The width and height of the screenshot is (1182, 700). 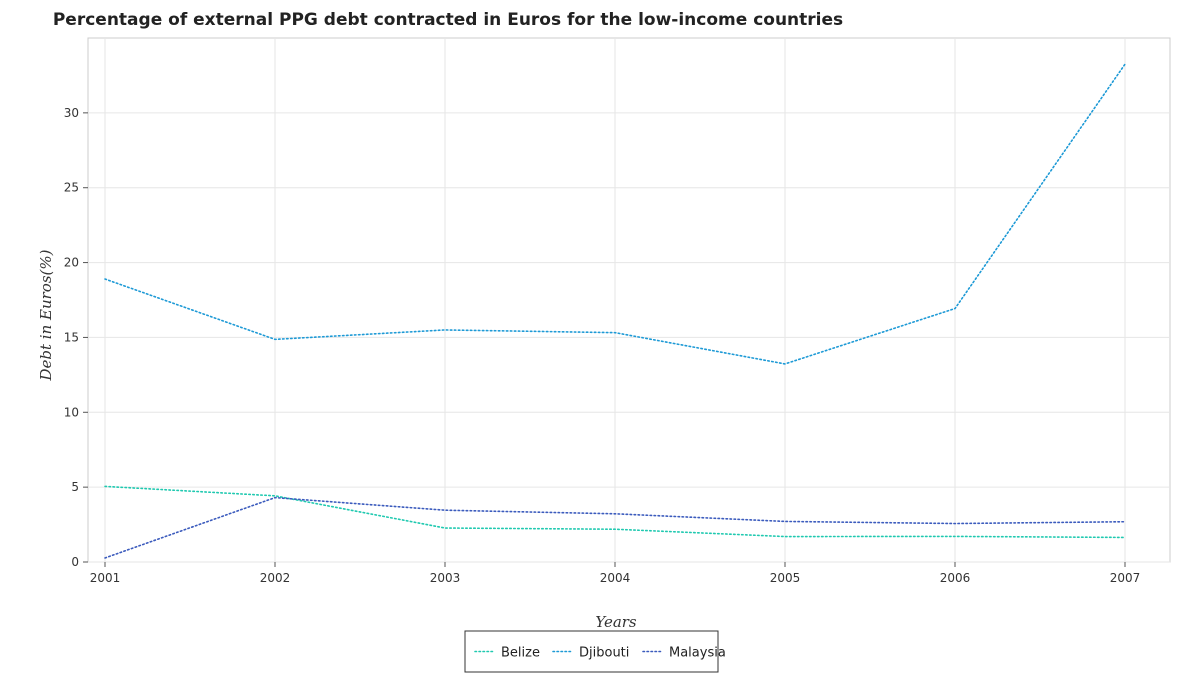 I want to click on series-line-malaysia, so click(x=615, y=527).